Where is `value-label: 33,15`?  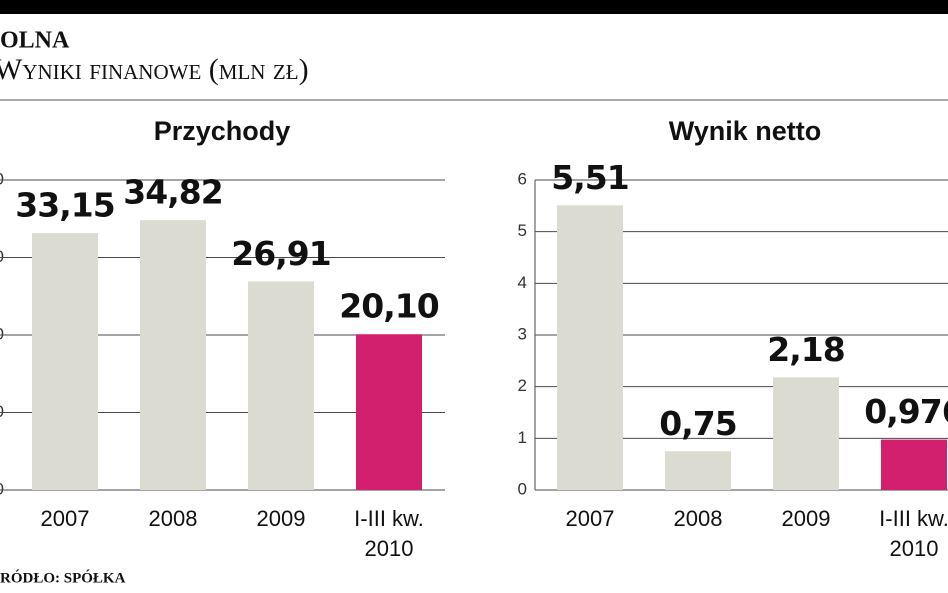
value-label: 33,15 is located at coordinates (64, 205).